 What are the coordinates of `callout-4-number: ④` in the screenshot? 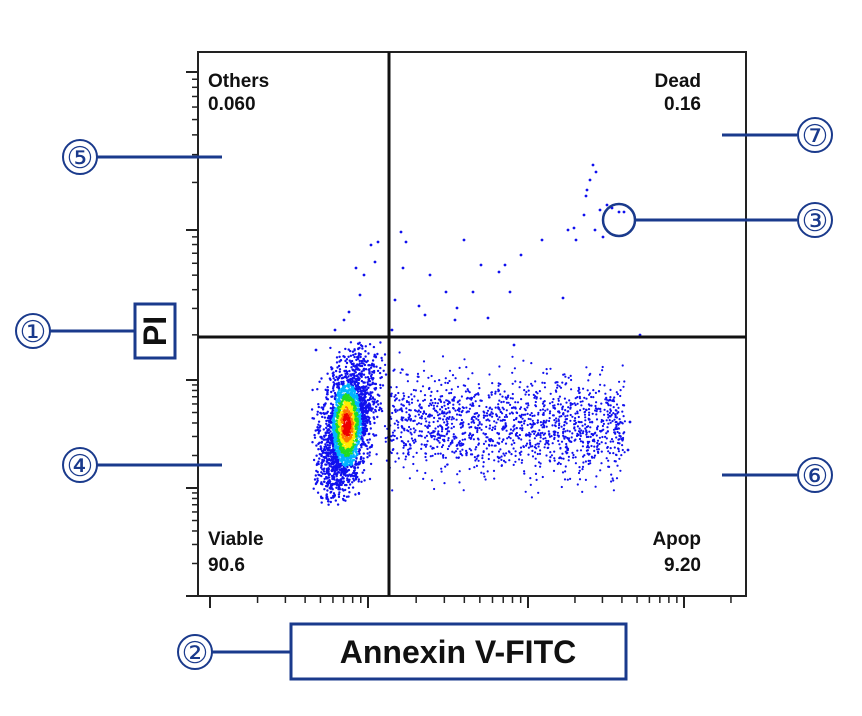 It's located at (80, 466).